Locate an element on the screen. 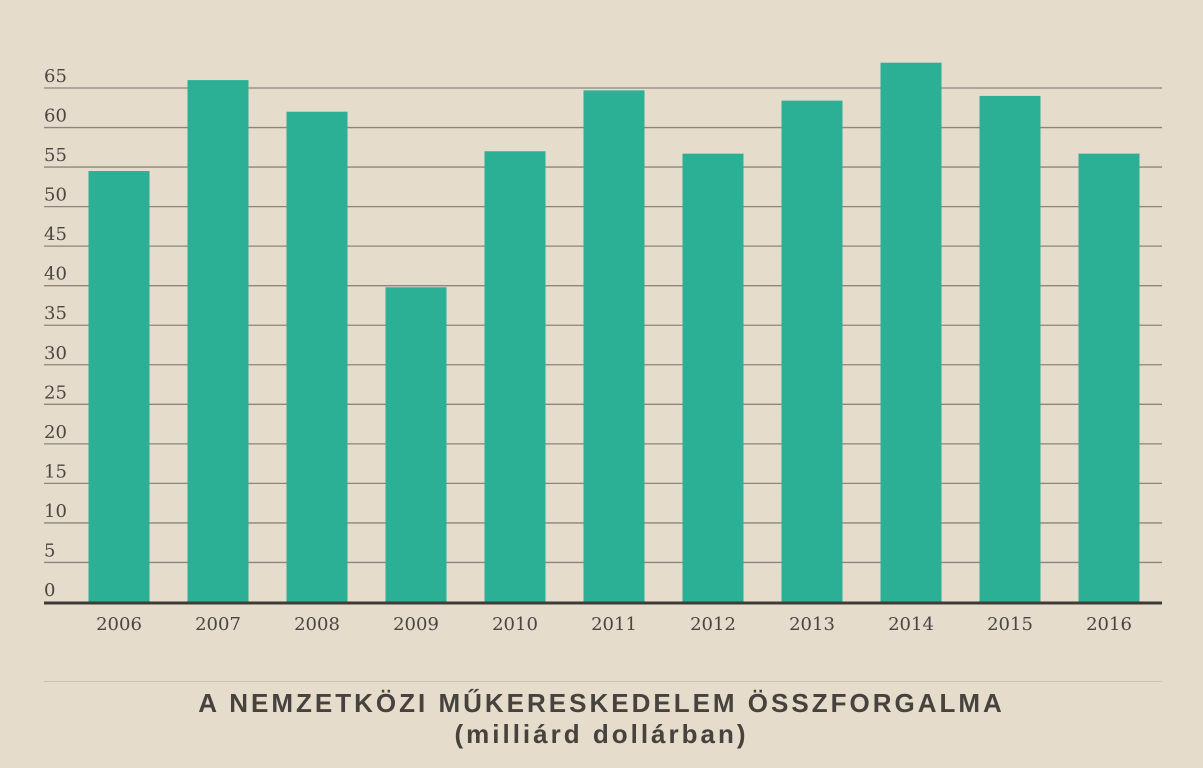 The height and width of the screenshot is (768, 1203). y-tick-label: 60 is located at coordinates (55, 116).